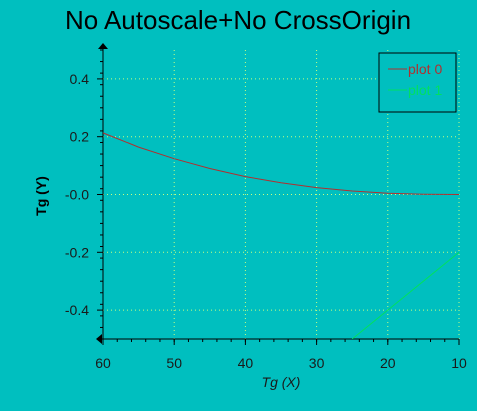 This screenshot has height=411, width=477. I want to click on legend-label: plot 1, so click(425, 90).